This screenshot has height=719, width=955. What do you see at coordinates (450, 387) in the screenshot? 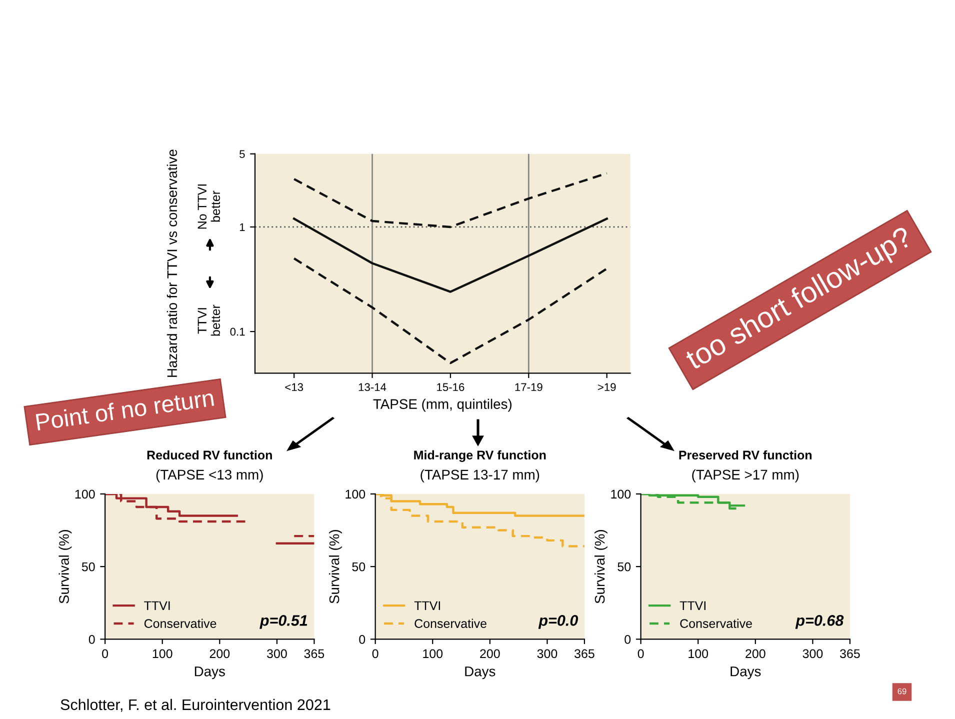
I see `x-tick-label: 15-16` at bounding box center [450, 387].